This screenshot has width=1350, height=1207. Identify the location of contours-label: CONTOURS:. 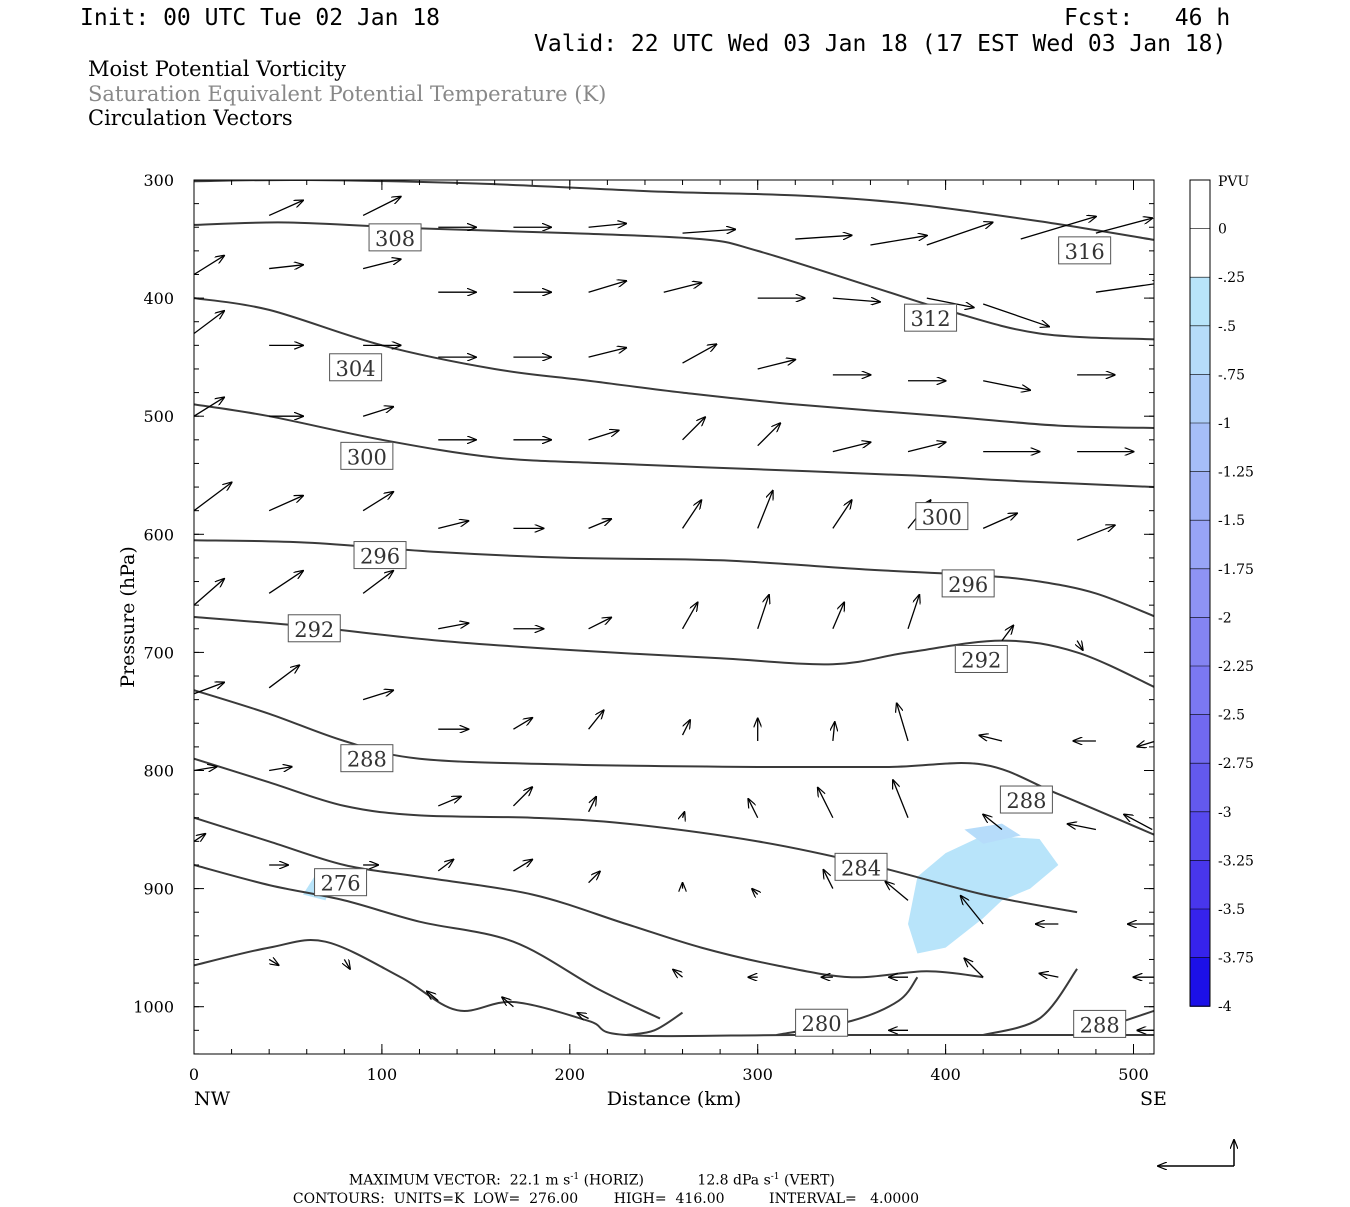
(338, 1199).